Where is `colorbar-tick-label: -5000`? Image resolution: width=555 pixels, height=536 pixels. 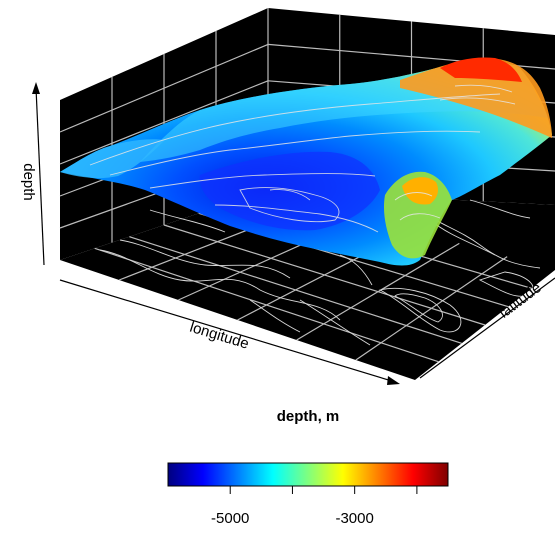 colorbar-tick-label: -5000 is located at coordinates (230, 518).